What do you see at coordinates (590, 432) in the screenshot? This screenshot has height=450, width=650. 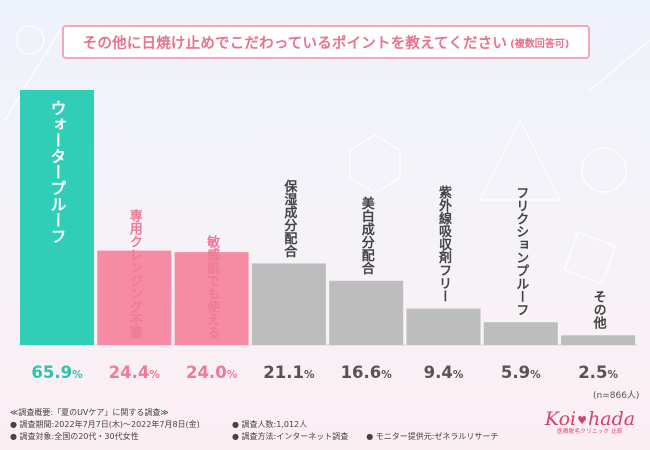 I see `logo-subtitle: 医療脱毛クリニック 比較` at bounding box center [590, 432].